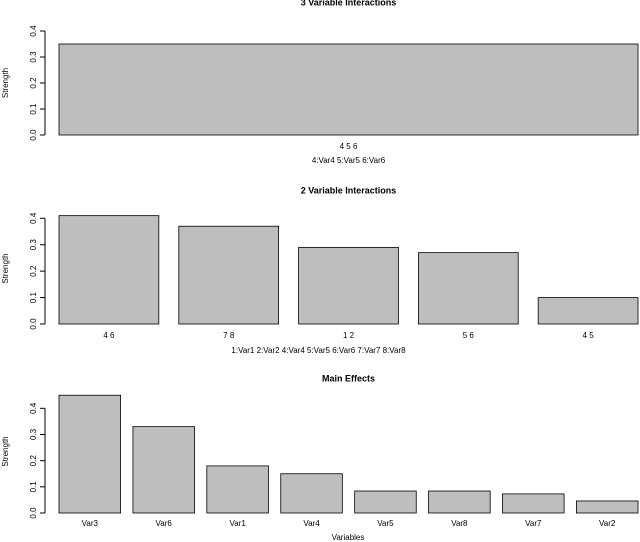 This screenshot has width=640, height=542. I want to click on subtitle: 4:Var4 5:Var5 6:Var6, so click(349, 160).